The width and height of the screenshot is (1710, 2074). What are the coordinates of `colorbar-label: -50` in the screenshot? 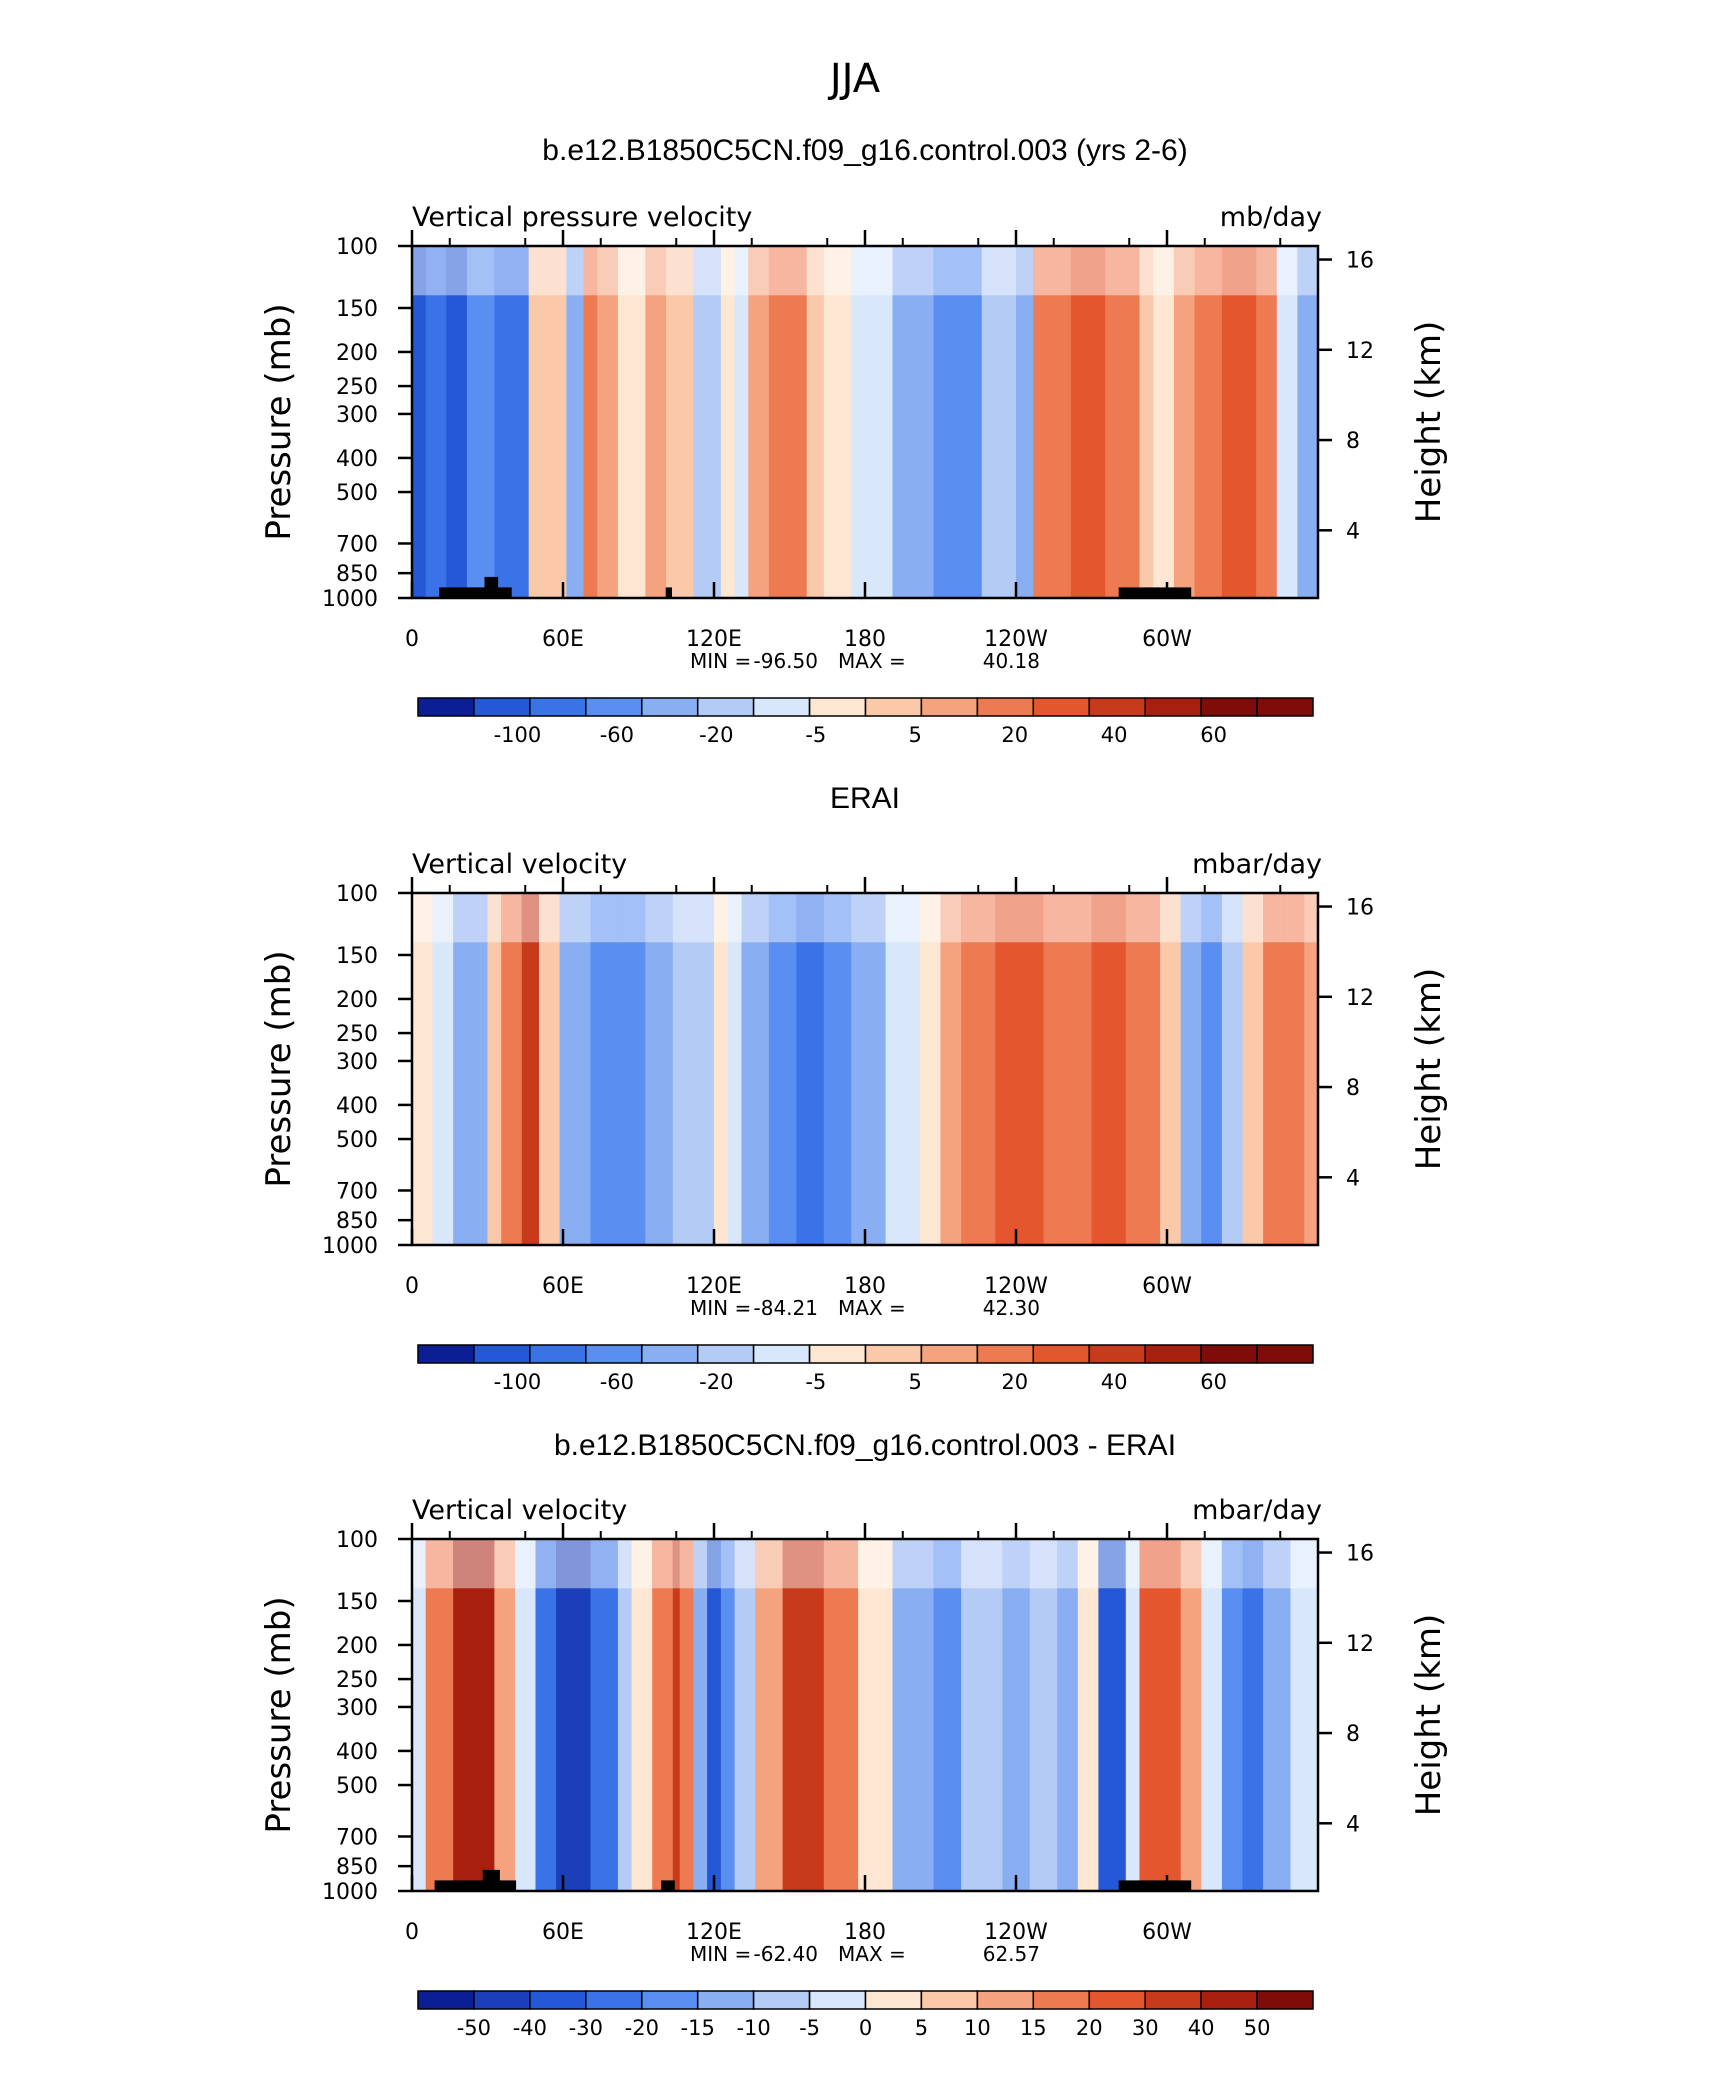 It's located at (474, 2028).